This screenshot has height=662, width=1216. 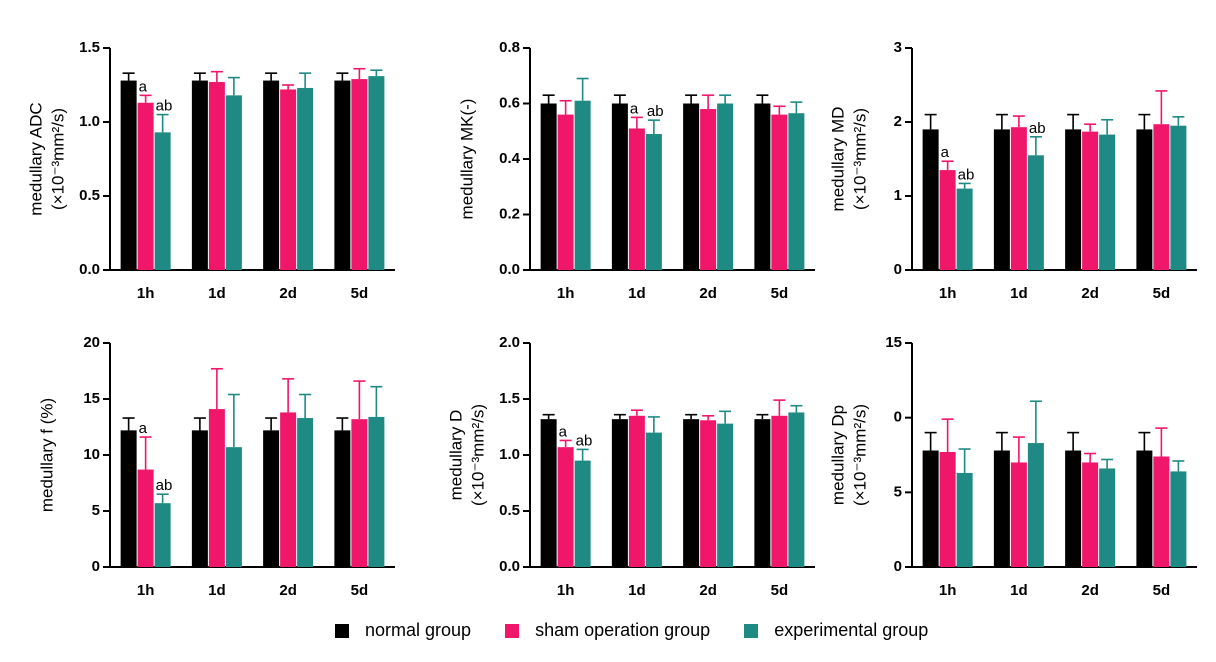 I want to click on panel: 0 5 0 15 medullary Dp (×10⁻³mm²/s) 1h 1d 2d 5d, so click(x=1012, y=466).